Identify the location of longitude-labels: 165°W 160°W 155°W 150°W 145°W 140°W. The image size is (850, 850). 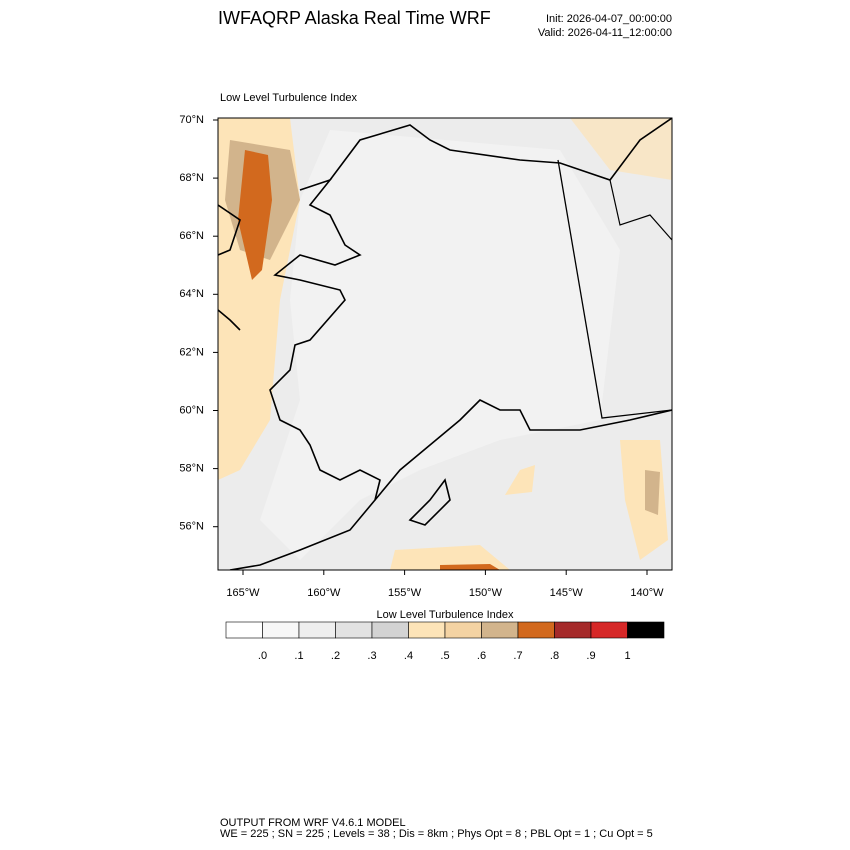
(445, 584).